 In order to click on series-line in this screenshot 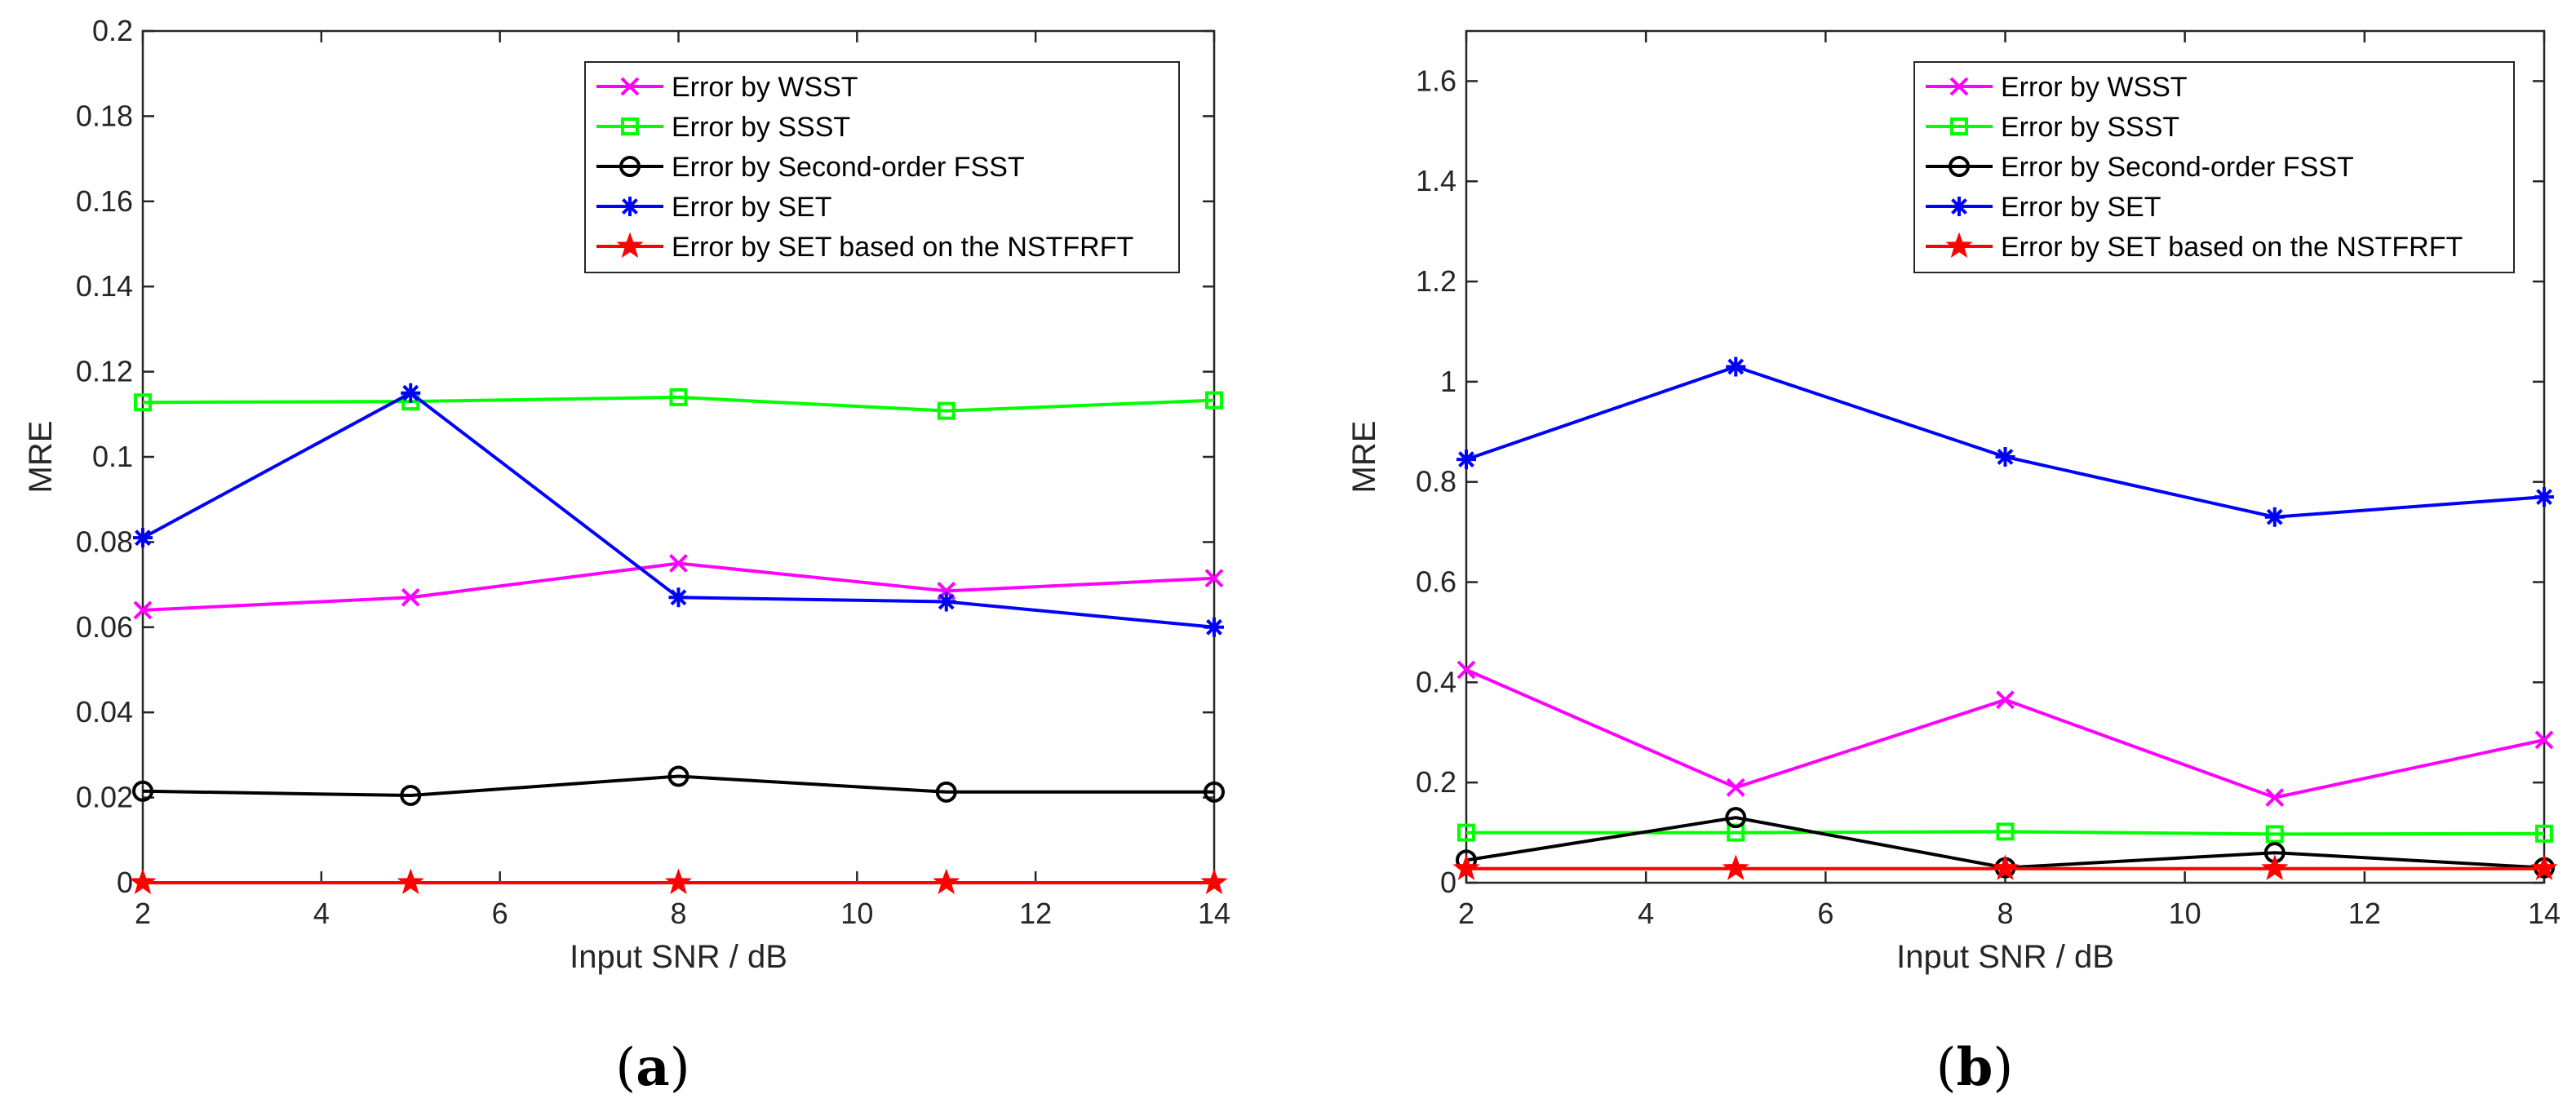, I will do `click(678, 786)`.